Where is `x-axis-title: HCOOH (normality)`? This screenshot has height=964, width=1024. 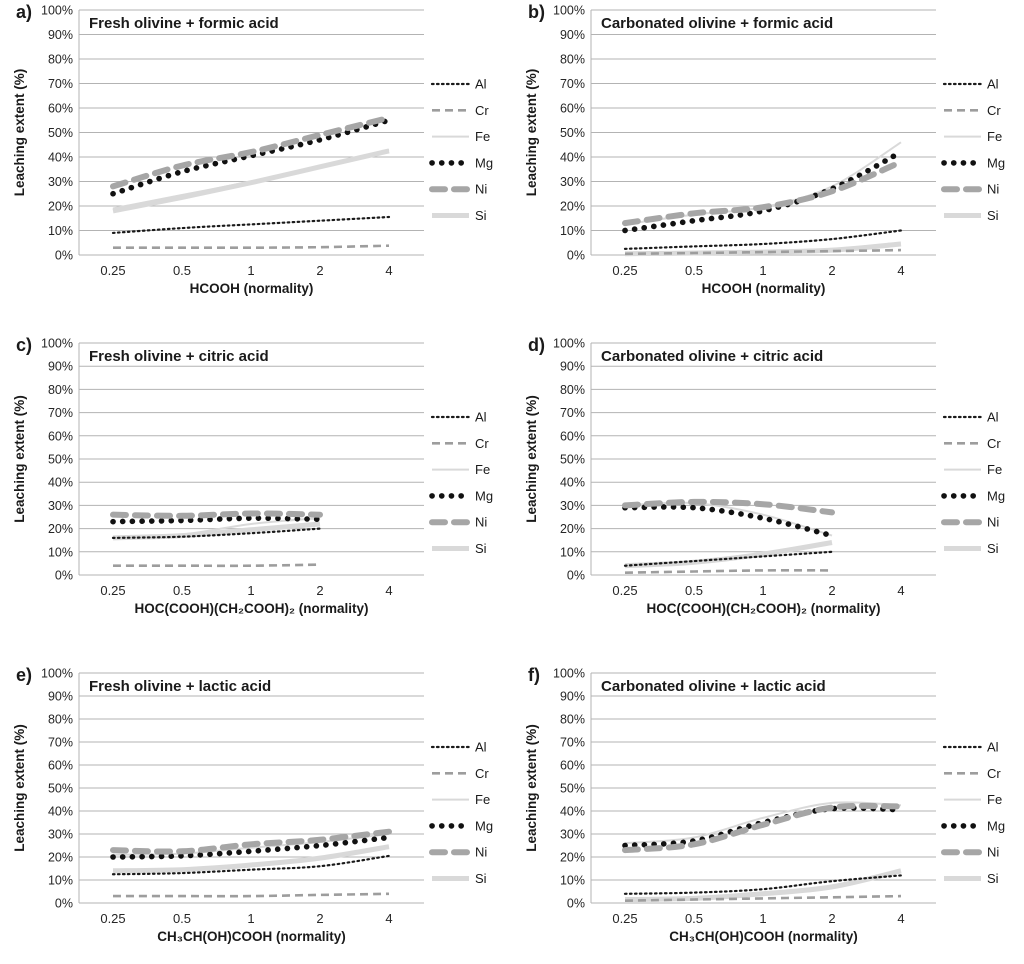
x-axis-title: HCOOH (normality) is located at coordinates (252, 288).